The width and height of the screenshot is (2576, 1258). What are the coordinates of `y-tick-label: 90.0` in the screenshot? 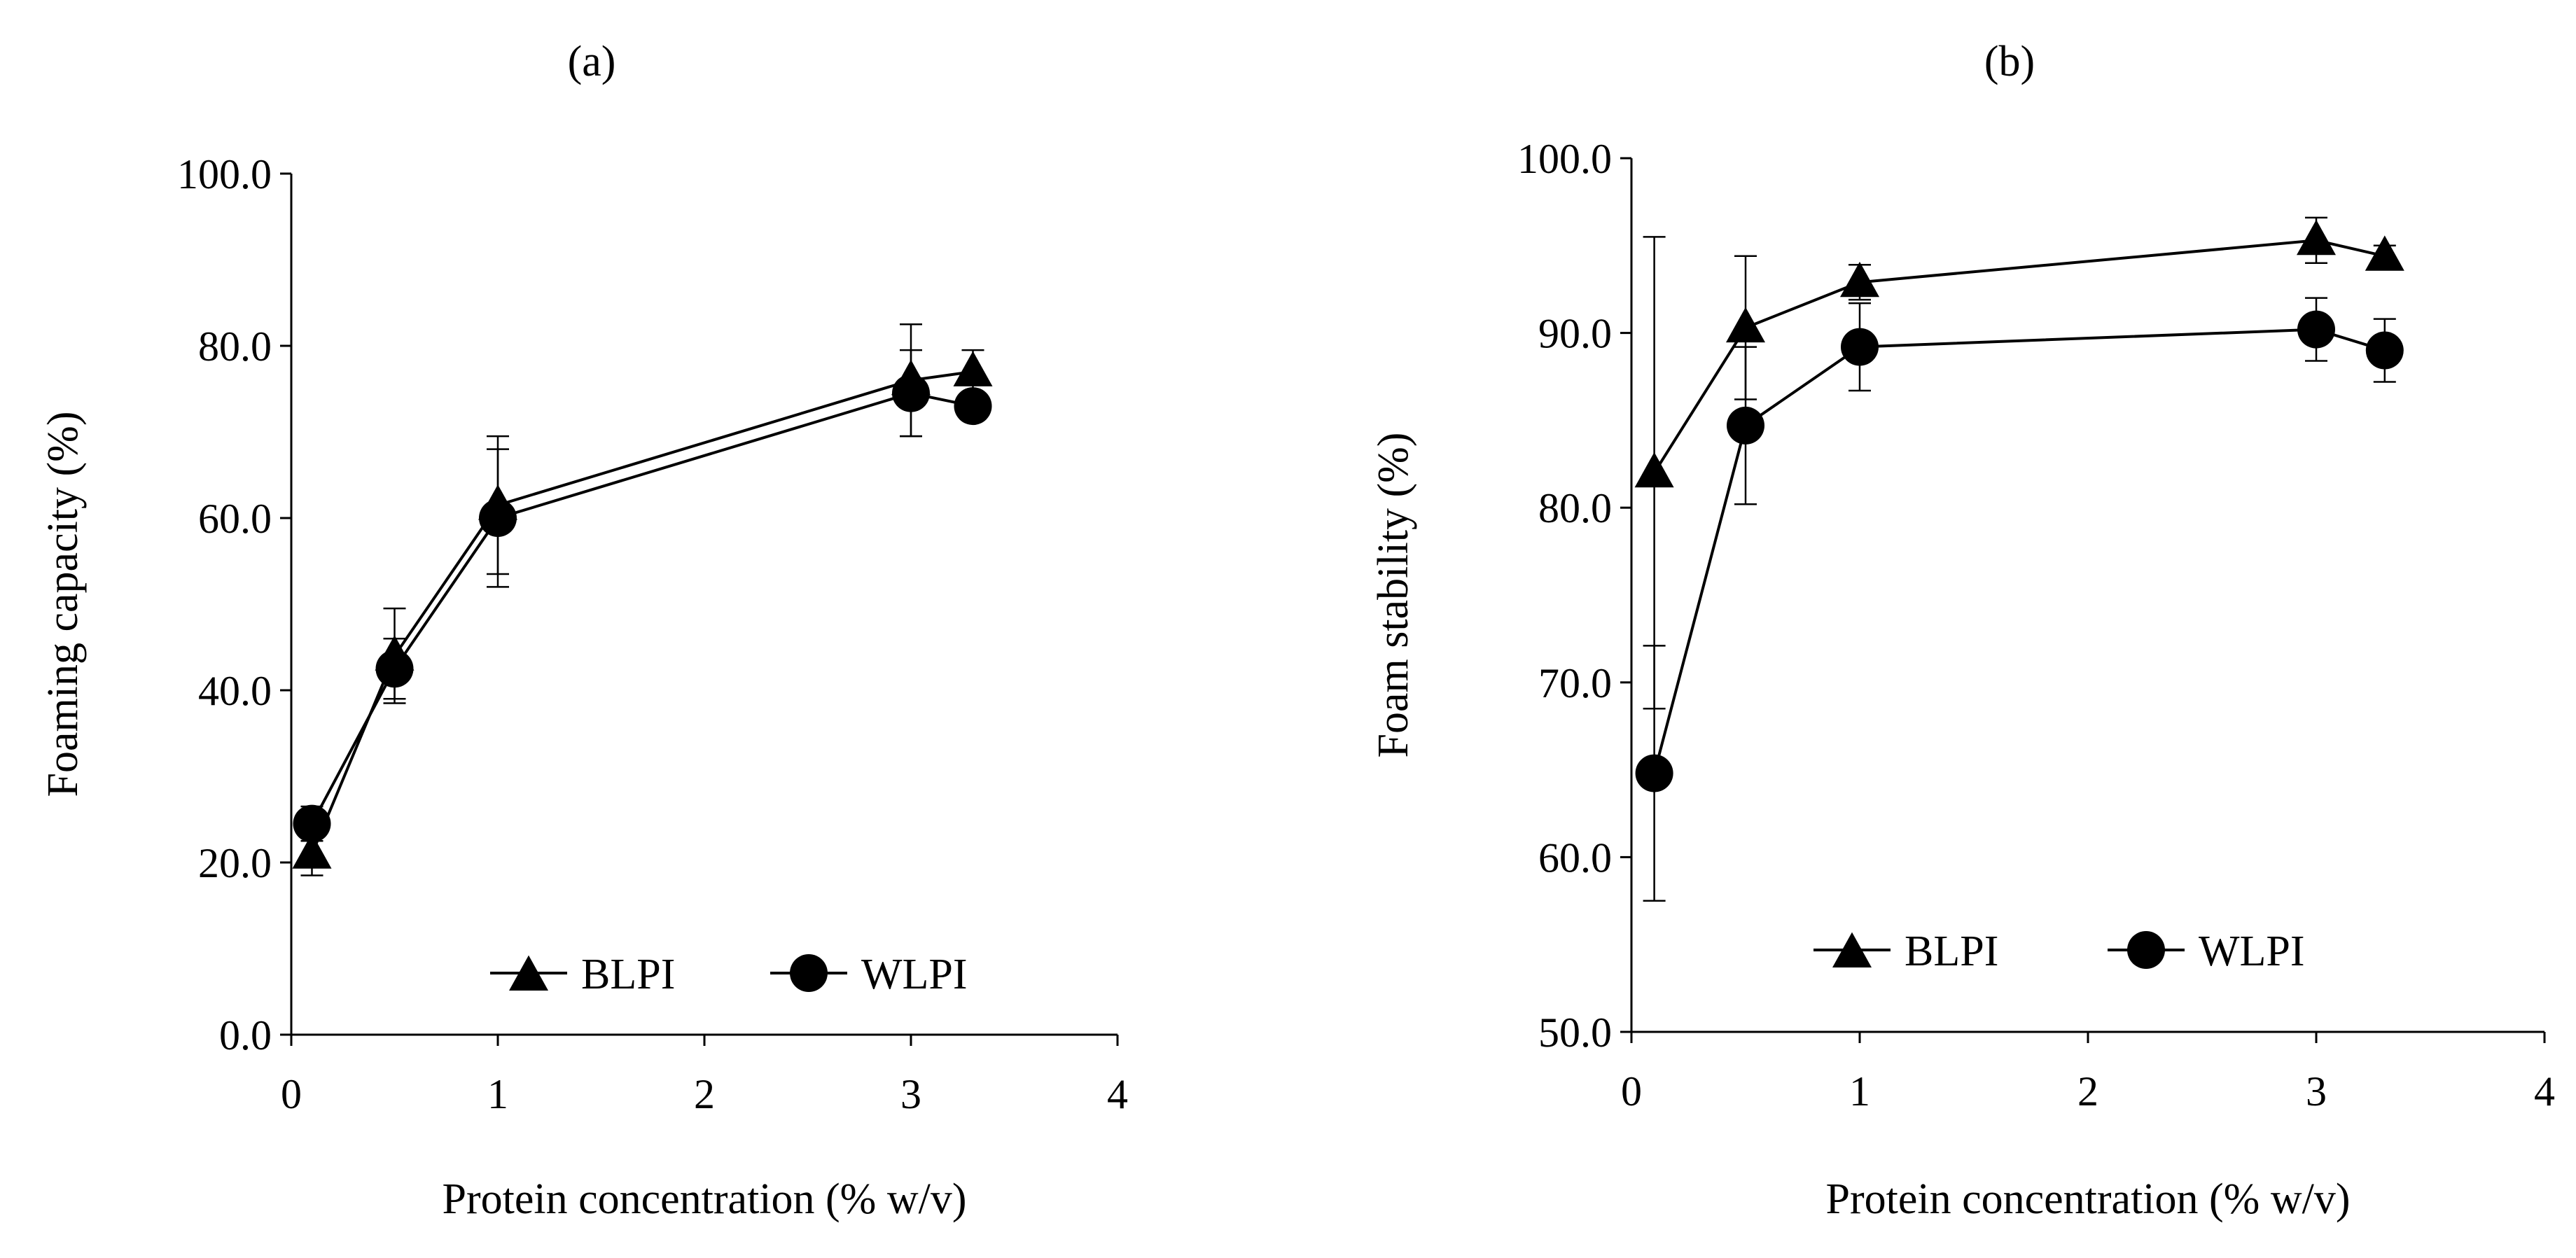 It's located at (1575, 334).